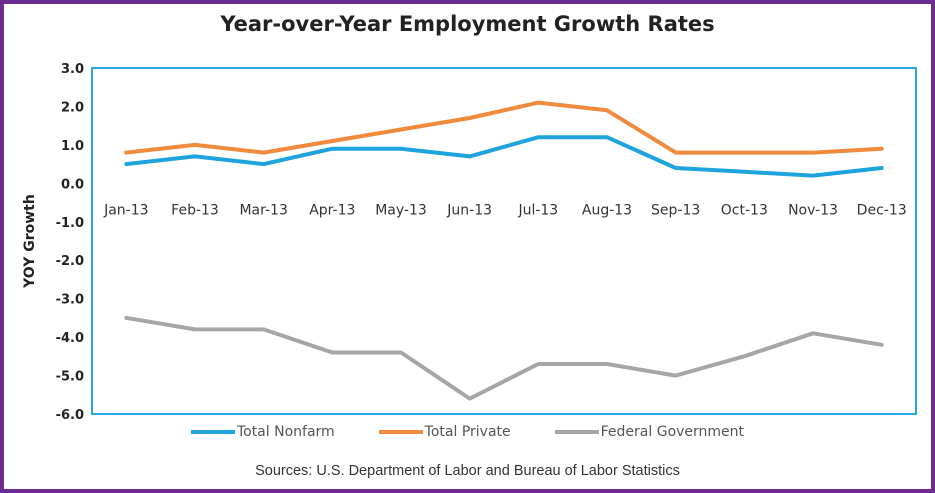 The image size is (935, 493). What do you see at coordinates (469, 210) in the screenshot?
I see `x-tick-label: Jun-13` at bounding box center [469, 210].